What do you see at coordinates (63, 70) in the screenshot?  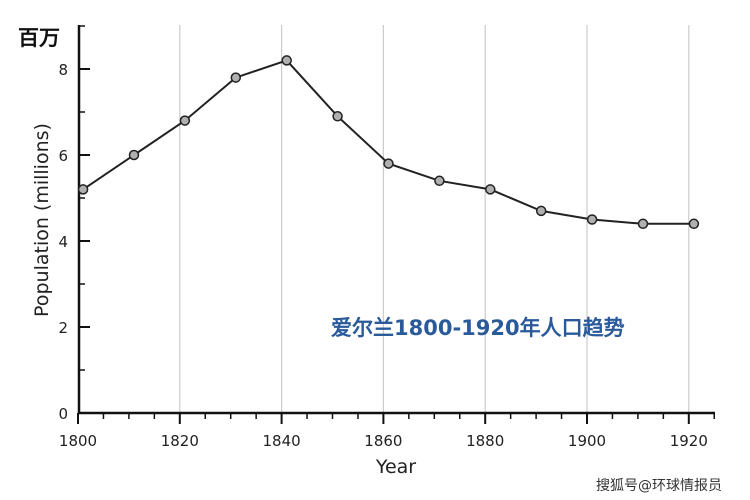 I see `y-tick-label: 8` at bounding box center [63, 70].